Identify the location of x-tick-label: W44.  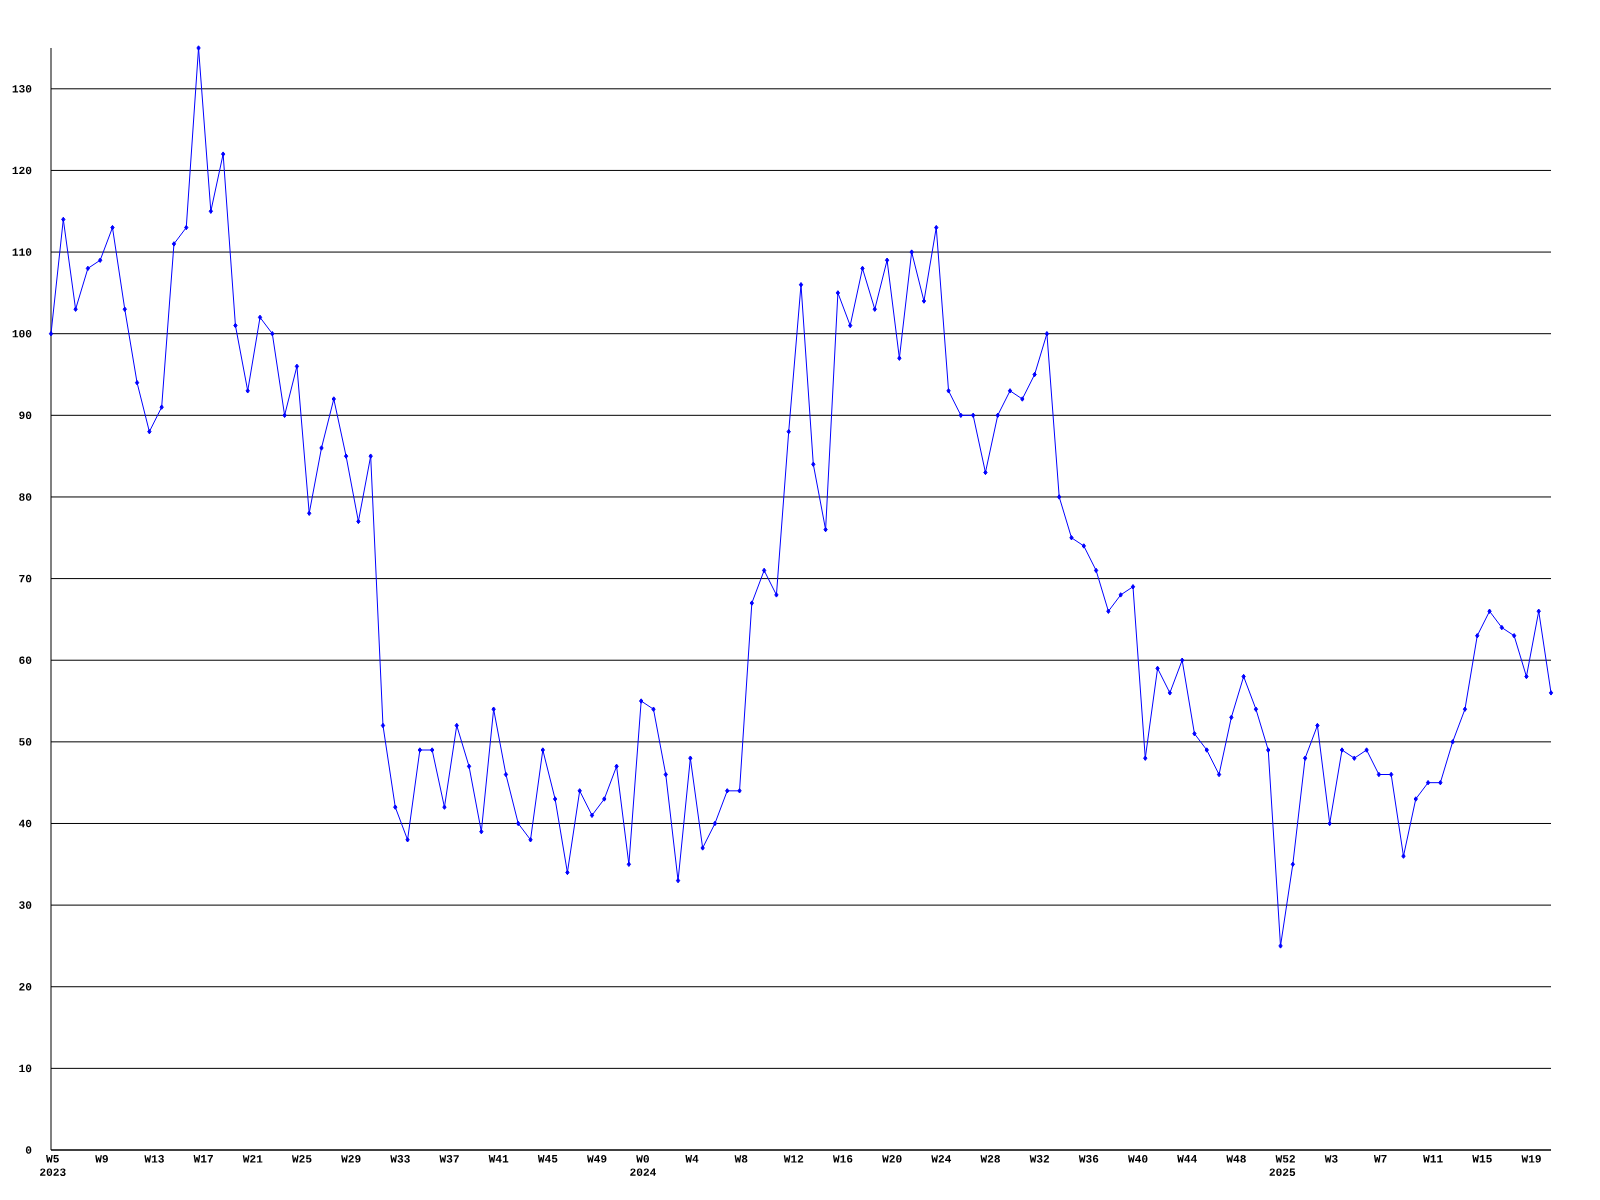
(1187, 1159).